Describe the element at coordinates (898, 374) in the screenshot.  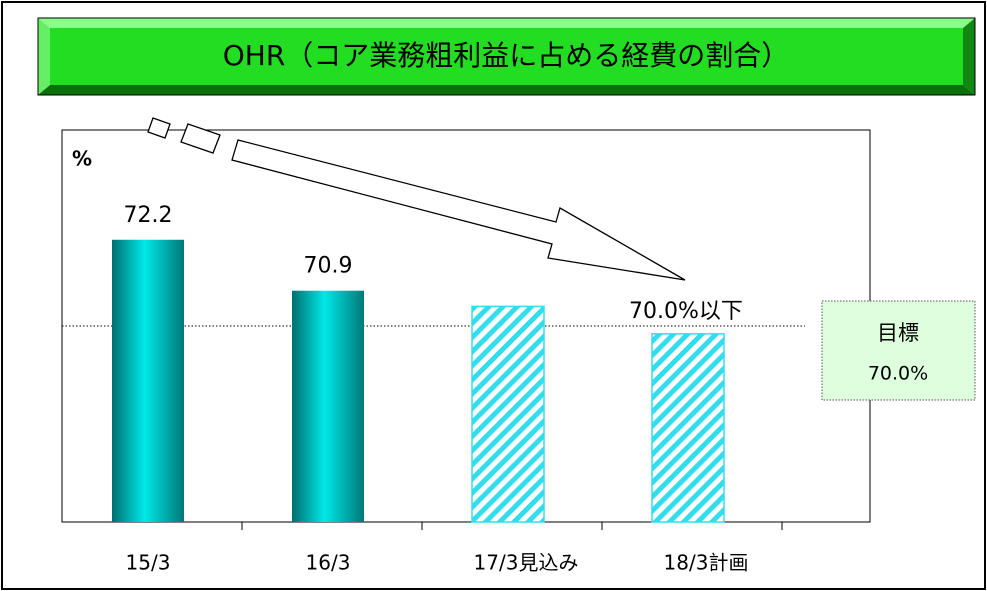
I see `target-value-label: 70.0%` at that location.